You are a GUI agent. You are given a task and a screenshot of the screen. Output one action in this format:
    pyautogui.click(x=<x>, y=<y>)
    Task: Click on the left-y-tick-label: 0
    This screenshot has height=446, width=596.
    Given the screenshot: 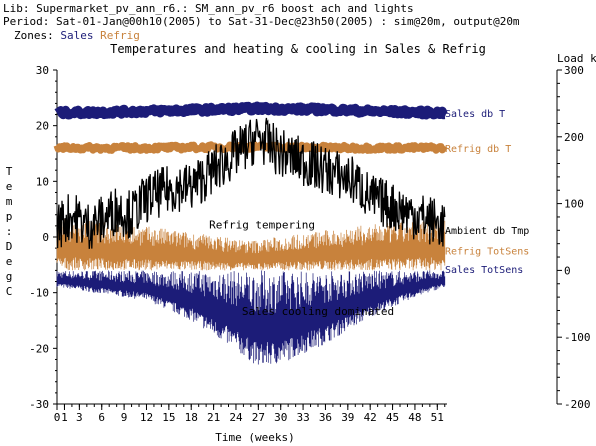 What is the action you would take?
    pyautogui.click(x=45, y=237)
    